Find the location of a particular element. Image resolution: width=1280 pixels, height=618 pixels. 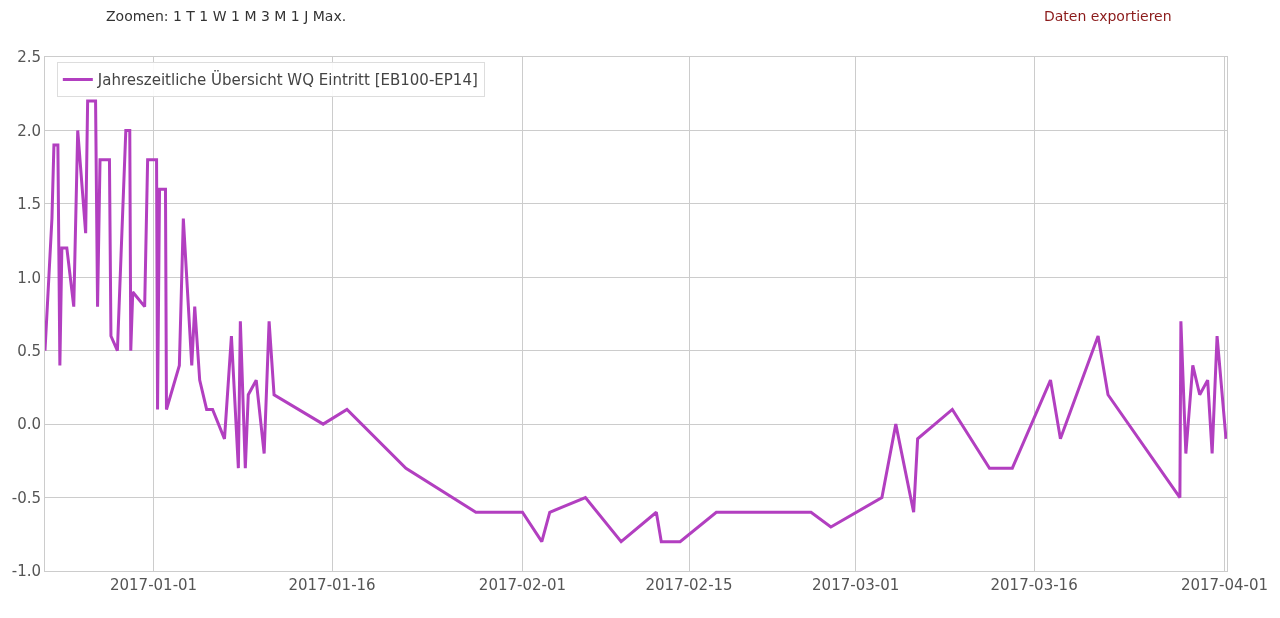

x-tick-label: 2017-01-01 is located at coordinates (153, 585).